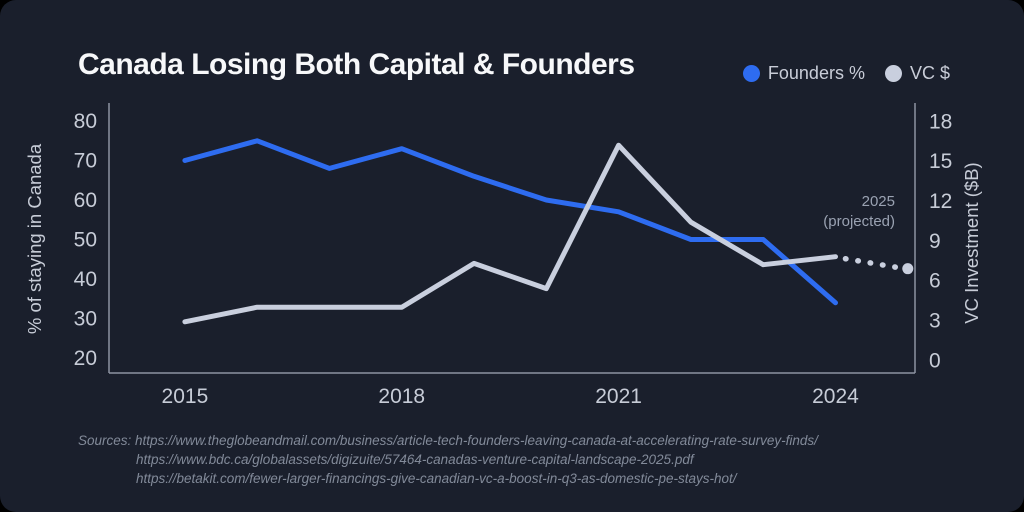 Image resolution: width=1024 pixels, height=512 pixels. Describe the element at coordinates (878, 201) in the screenshot. I see `projection-annotation-year: 2025` at that location.